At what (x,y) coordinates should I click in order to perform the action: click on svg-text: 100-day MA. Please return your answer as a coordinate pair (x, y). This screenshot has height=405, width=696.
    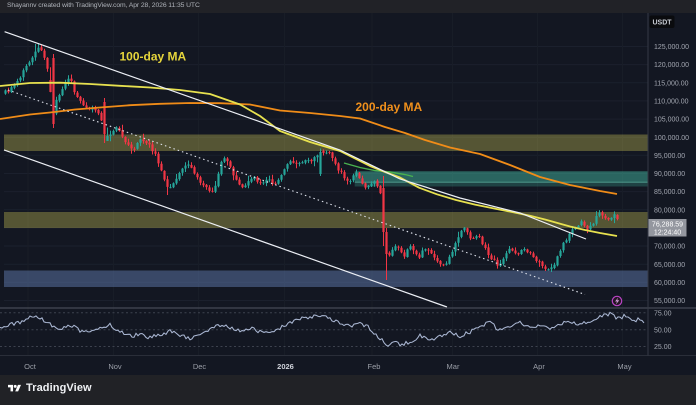
    Looking at the image, I should click on (153, 57).